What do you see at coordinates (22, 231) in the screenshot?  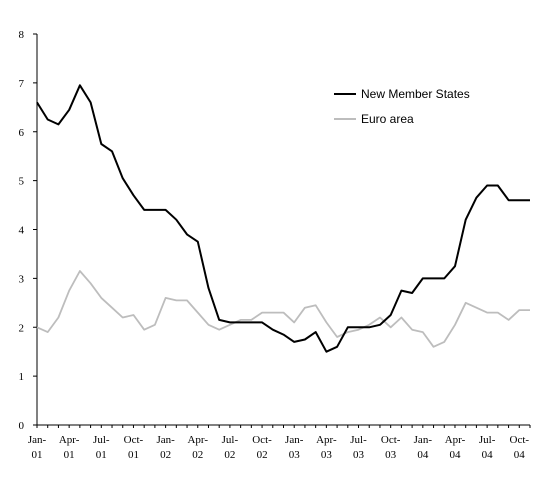 I see `y-tick-label: 4` at bounding box center [22, 231].